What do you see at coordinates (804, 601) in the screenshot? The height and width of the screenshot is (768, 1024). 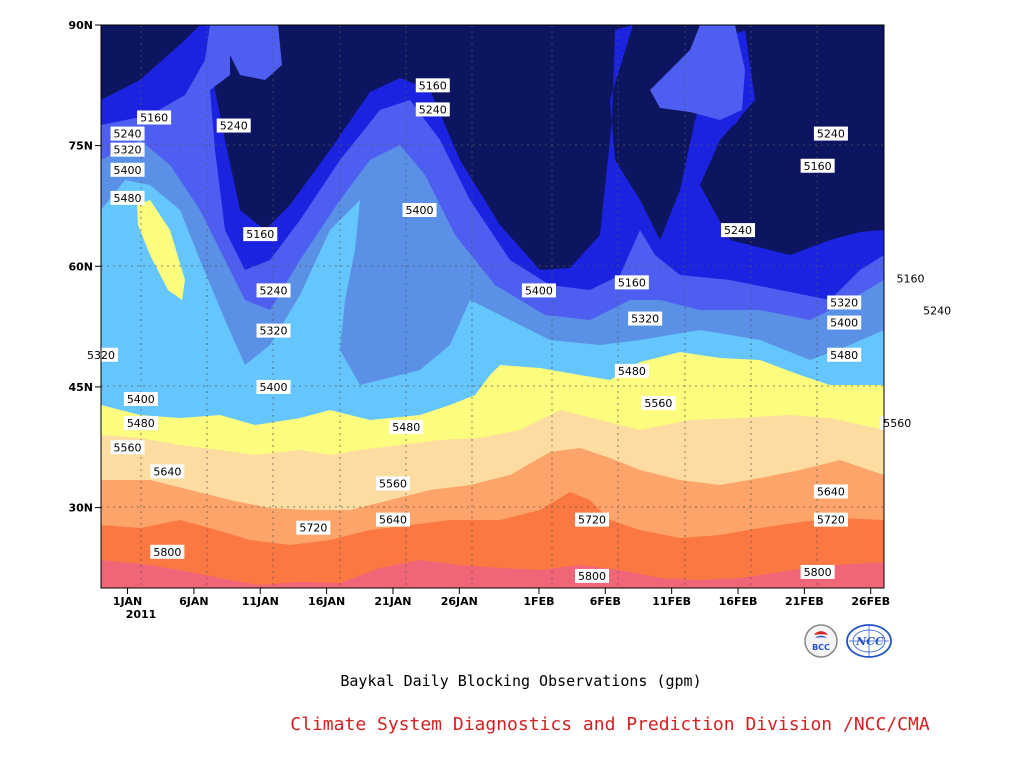 I see `x-tick-label: 21FEB` at bounding box center [804, 601].